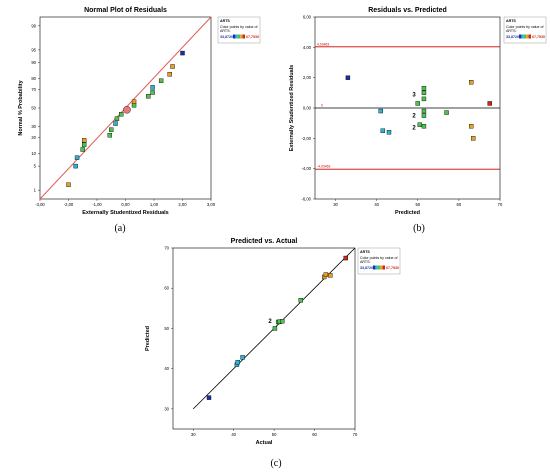 This screenshot has width=550, height=472. I want to click on b-x-tick-label: 60, so click(459, 204).